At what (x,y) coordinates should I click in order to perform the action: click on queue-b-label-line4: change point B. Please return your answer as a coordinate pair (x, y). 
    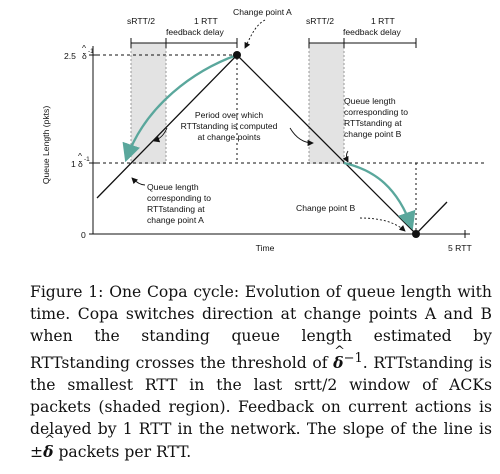
    Looking at the image, I should click on (373, 134).